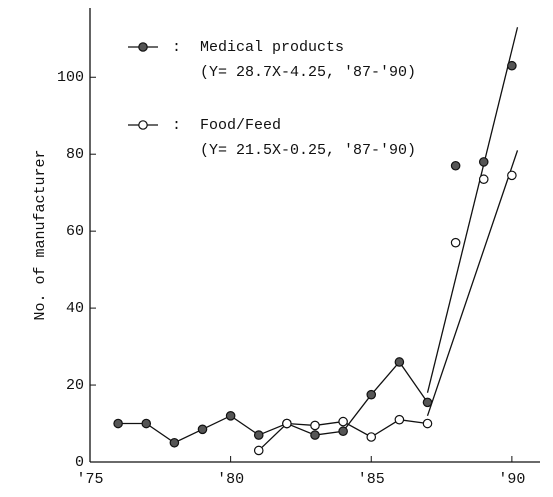  What do you see at coordinates (308, 72) in the screenshot?
I see `legend-equation: (Y= 28.7X-4.25, '87-'90)` at bounding box center [308, 72].